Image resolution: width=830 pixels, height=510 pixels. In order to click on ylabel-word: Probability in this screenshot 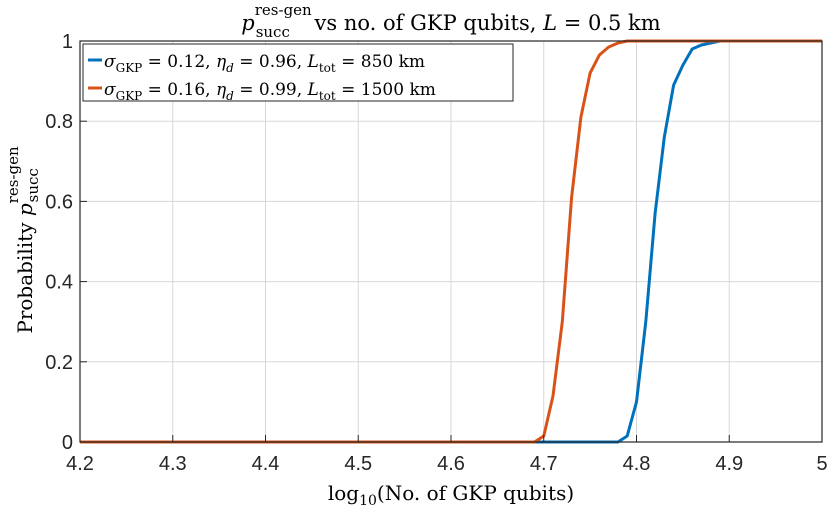, I will do `click(25, 274)`.